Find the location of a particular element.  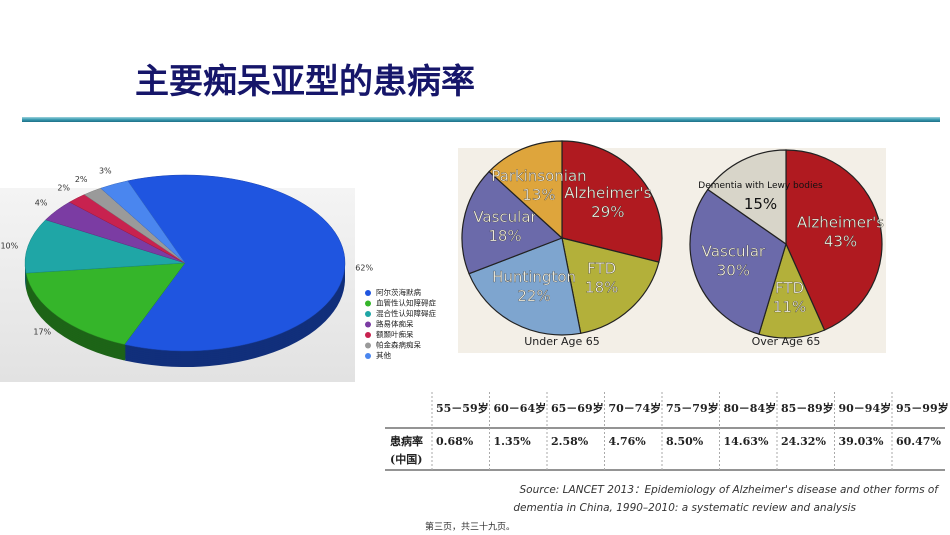

value-label: 30% is located at coordinates (733, 270).